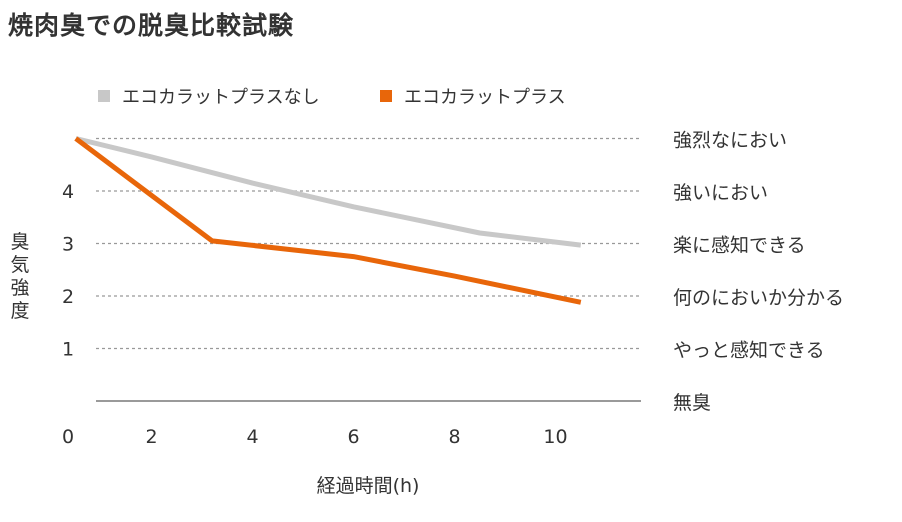 This screenshot has height=522, width=902. Describe the element at coordinates (720, 193) in the screenshot. I see `level-label: 強いにおい` at that location.